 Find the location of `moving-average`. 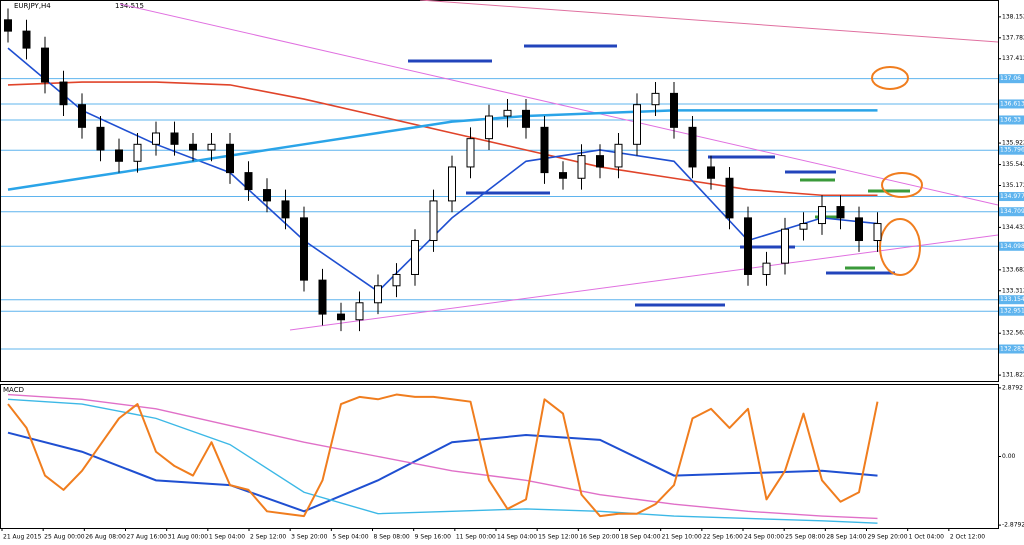

moving-average is located at coordinates (442, 150).